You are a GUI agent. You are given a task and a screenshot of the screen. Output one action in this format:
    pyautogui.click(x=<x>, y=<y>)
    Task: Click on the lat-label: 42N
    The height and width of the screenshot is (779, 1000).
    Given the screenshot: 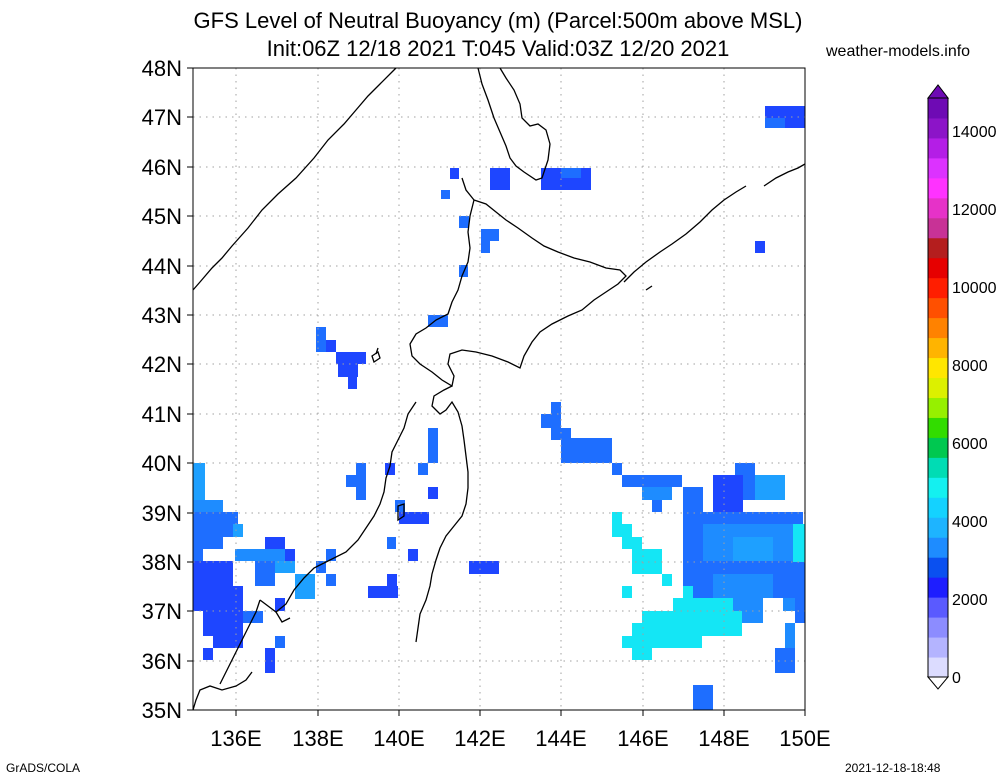 What is the action you would take?
    pyautogui.click(x=162, y=364)
    